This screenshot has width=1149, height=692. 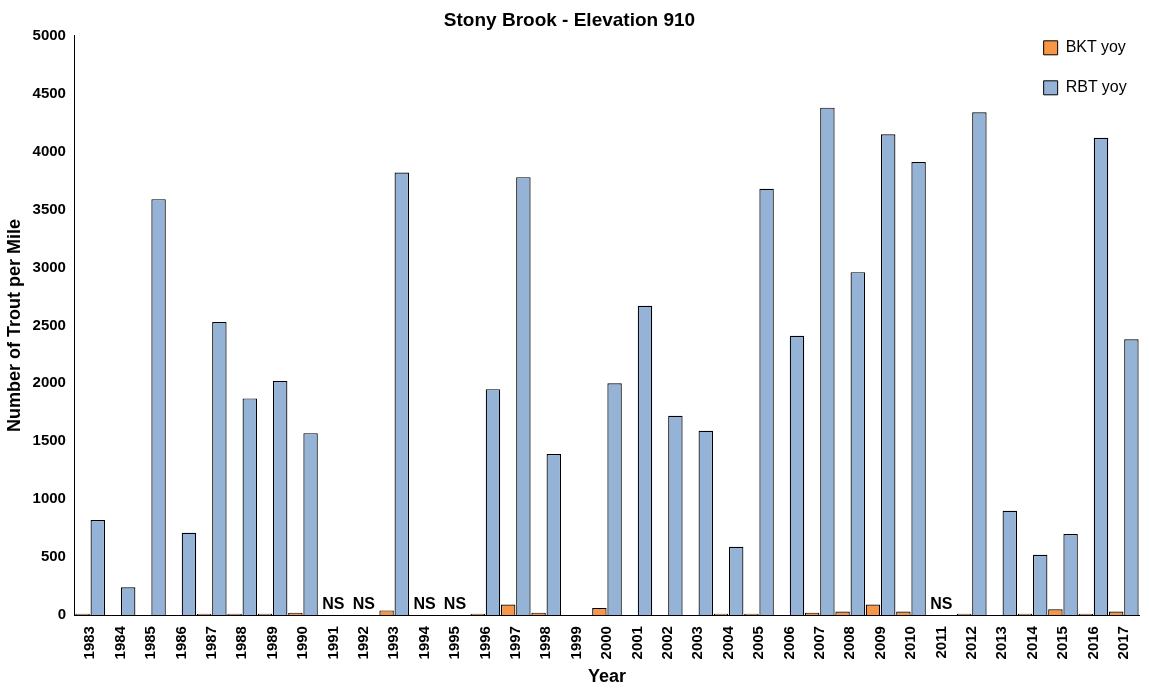 What do you see at coordinates (788, 643) in the screenshot?
I see `x-tick-label: 2006` at bounding box center [788, 643].